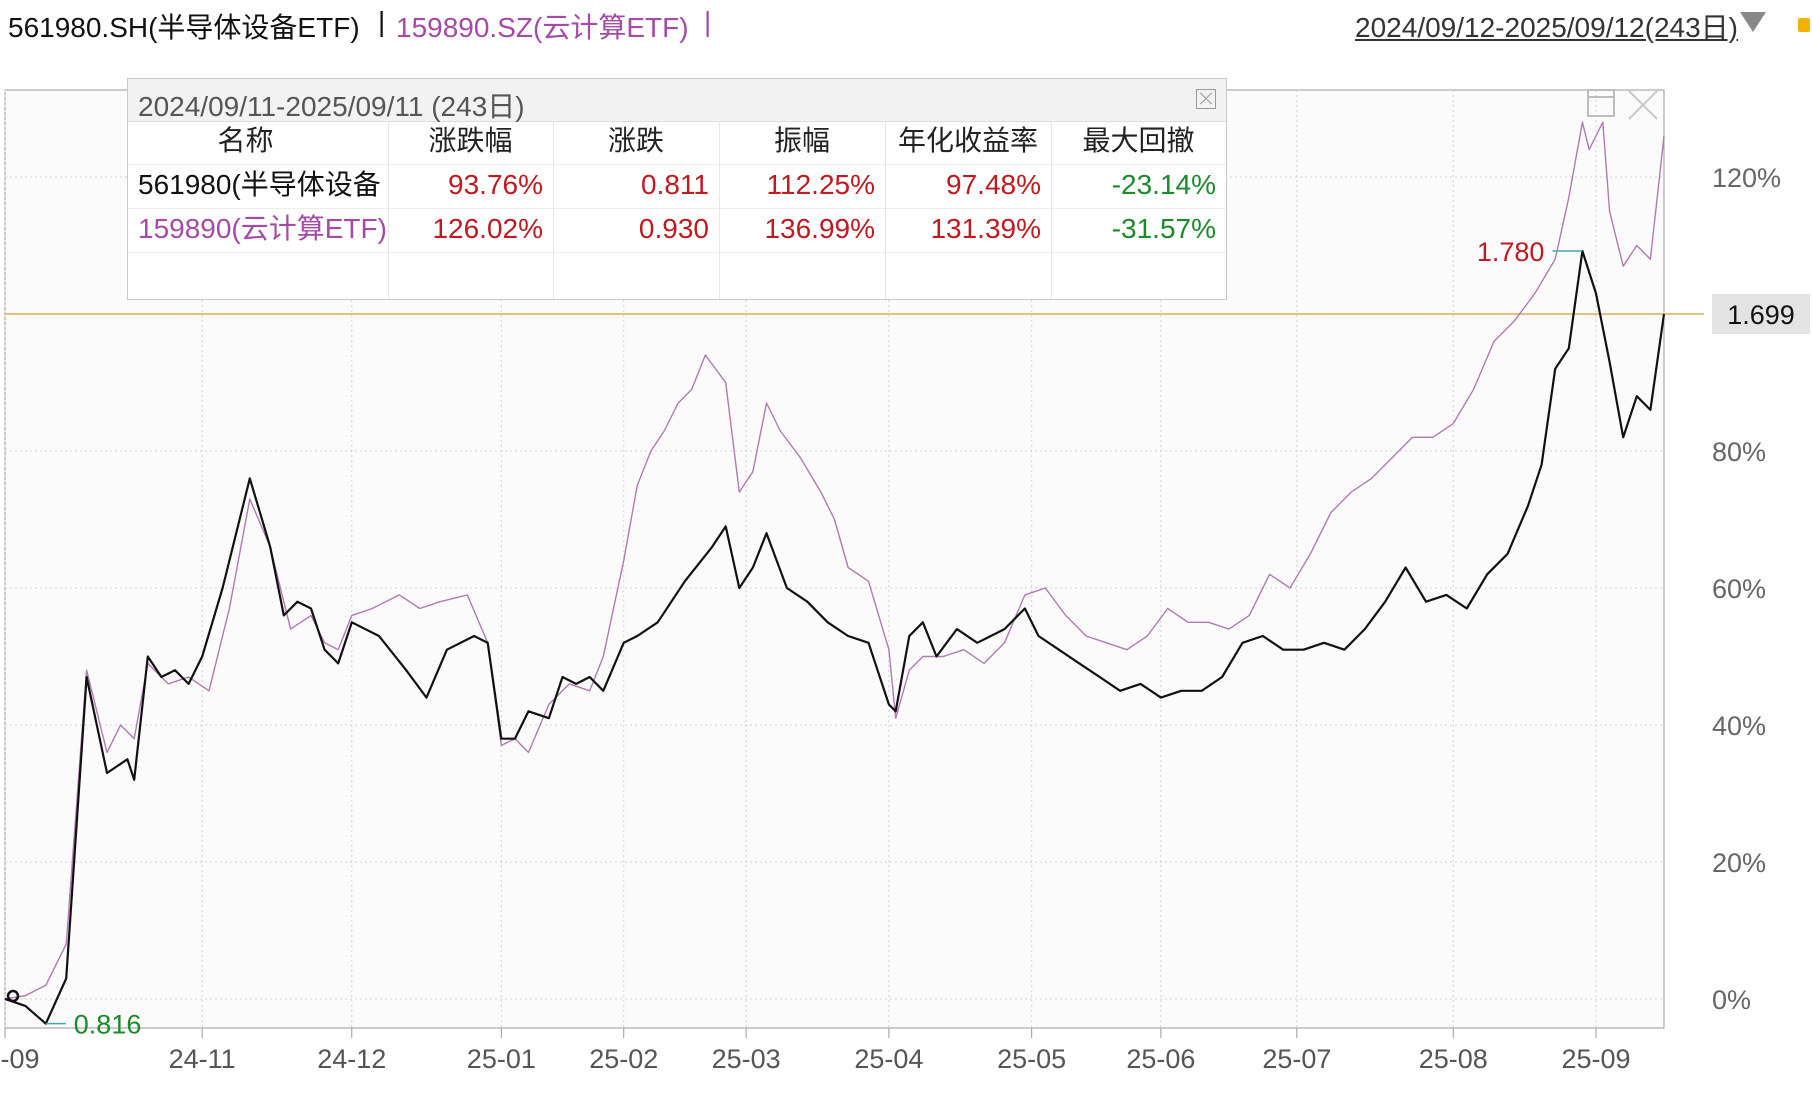  I want to click on x-tick-label: 25-03, so click(746, 1059).